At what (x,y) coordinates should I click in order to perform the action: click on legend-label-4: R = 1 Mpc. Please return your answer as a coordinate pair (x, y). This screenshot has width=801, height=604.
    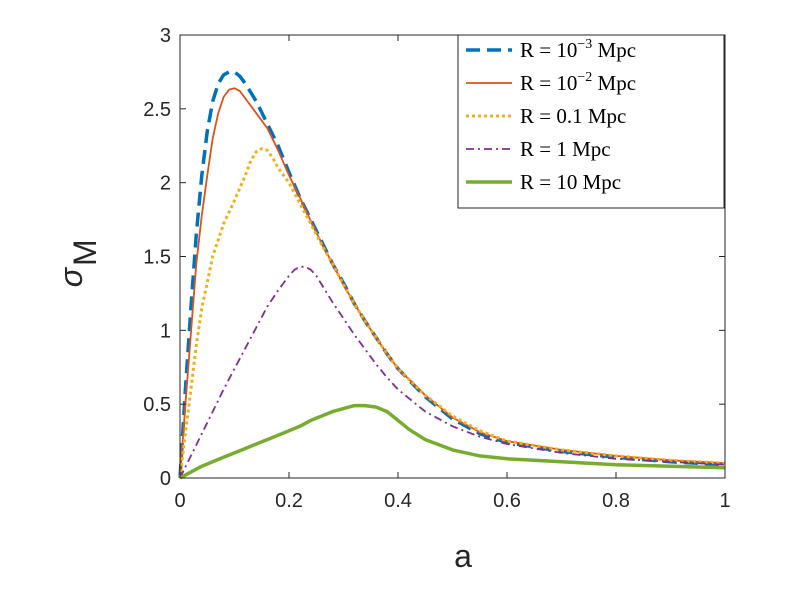
    Looking at the image, I should click on (565, 149).